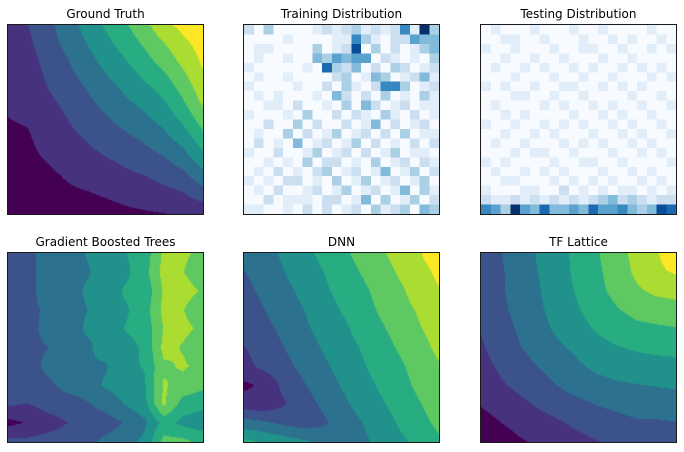 The image size is (684, 452). I want to click on plot-area-training-distribution, so click(341, 119).